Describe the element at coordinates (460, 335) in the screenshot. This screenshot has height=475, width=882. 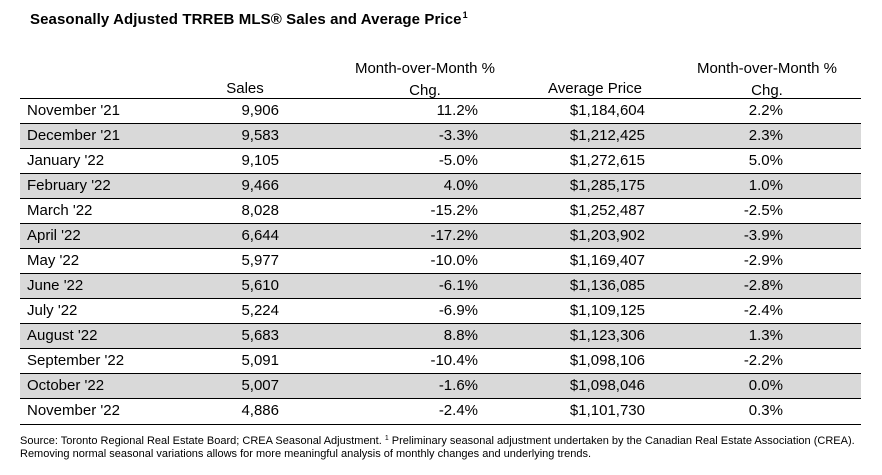
I see `sales-change-cell: 8.8%` at that location.